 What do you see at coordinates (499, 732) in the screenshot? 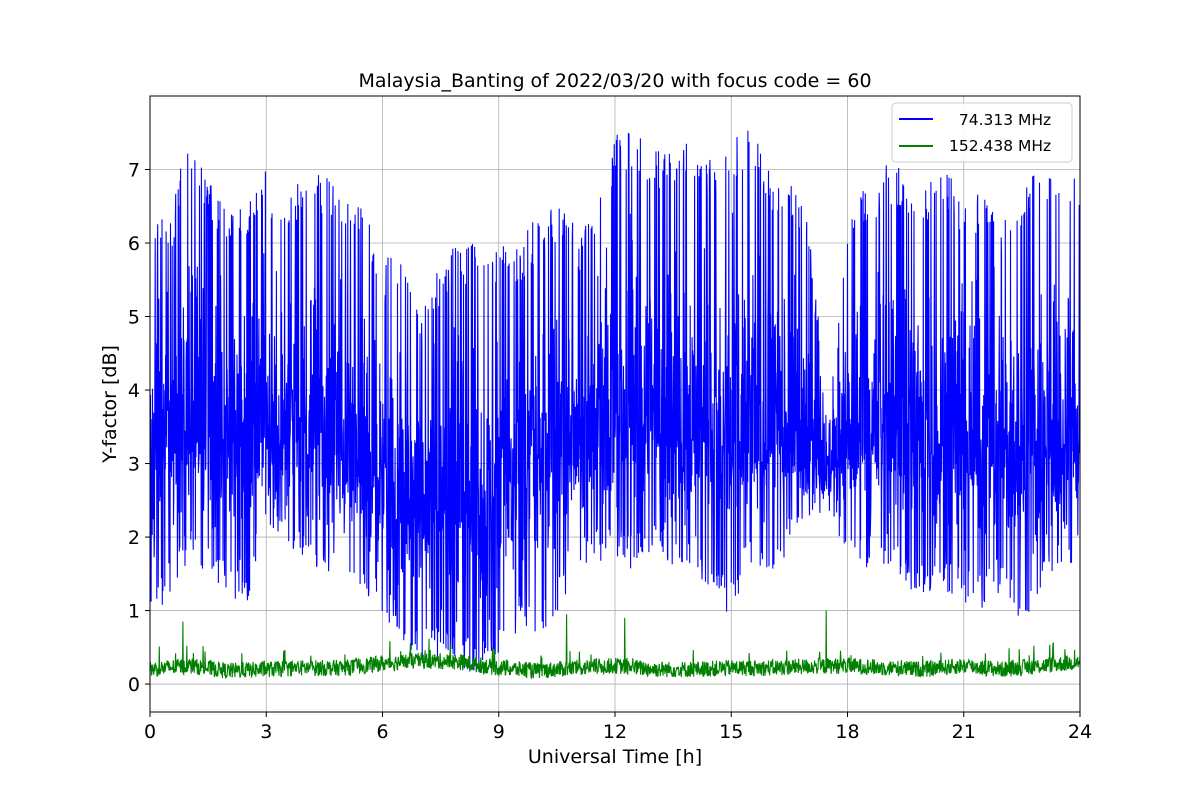
I see `x-tick-label: 9` at bounding box center [499, 732].